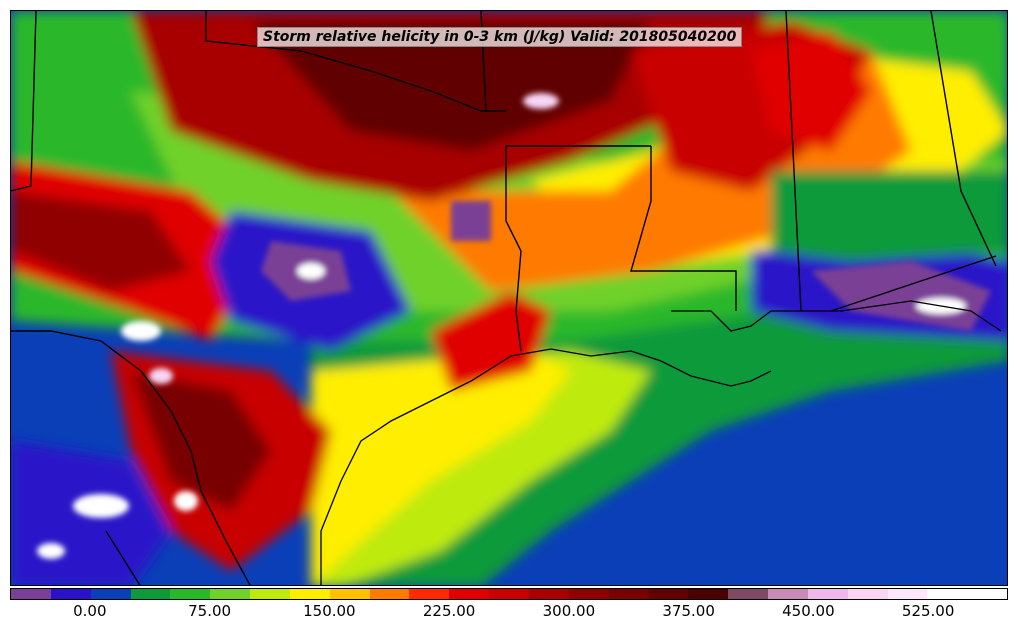 This screenshot has height=633, width=1018. I want to click on colorbar-tick-label: 525.00, so click(928, 611).